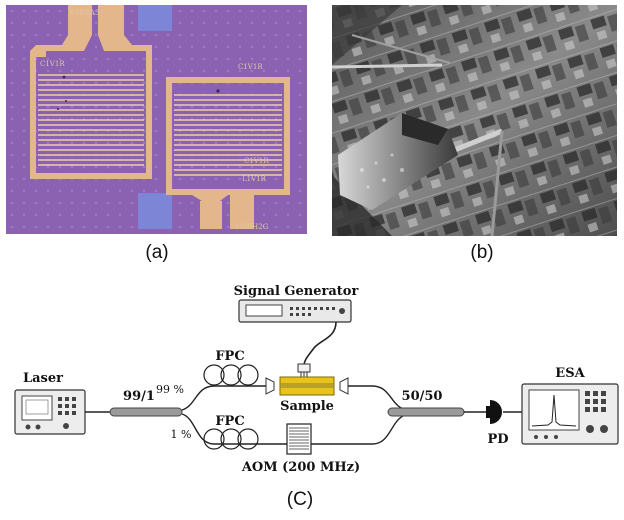 This screenshot has height=520, width=624. Describe the element at coordinates (229, 421) in the screenshot. I see `fpc-bottom-label: FPC` at that location.